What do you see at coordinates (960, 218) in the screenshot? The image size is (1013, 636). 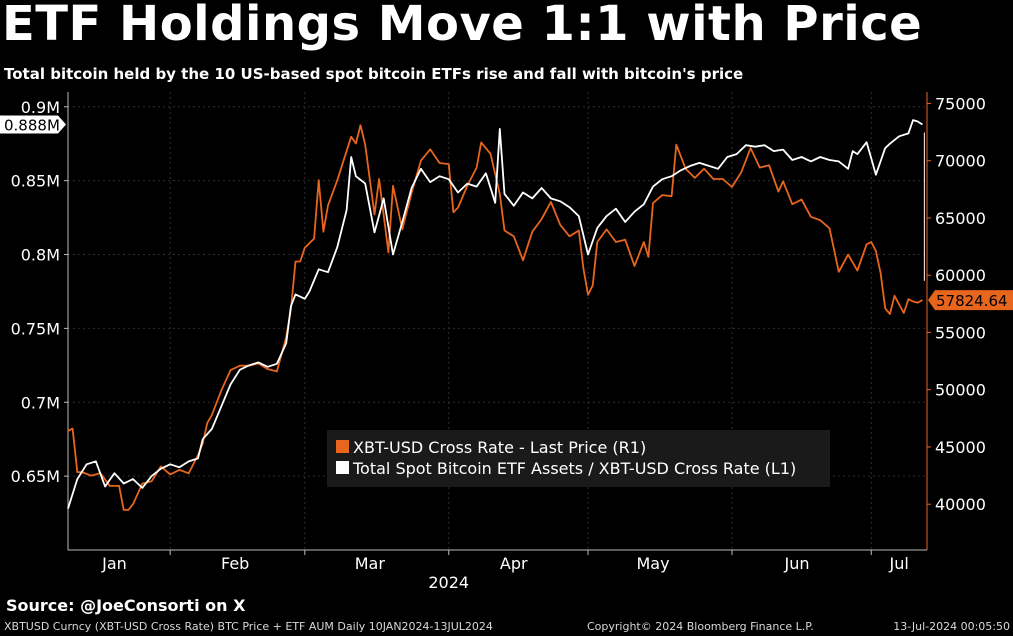 I see `right-tick-label: 65000` at bounding box center [960, 218].